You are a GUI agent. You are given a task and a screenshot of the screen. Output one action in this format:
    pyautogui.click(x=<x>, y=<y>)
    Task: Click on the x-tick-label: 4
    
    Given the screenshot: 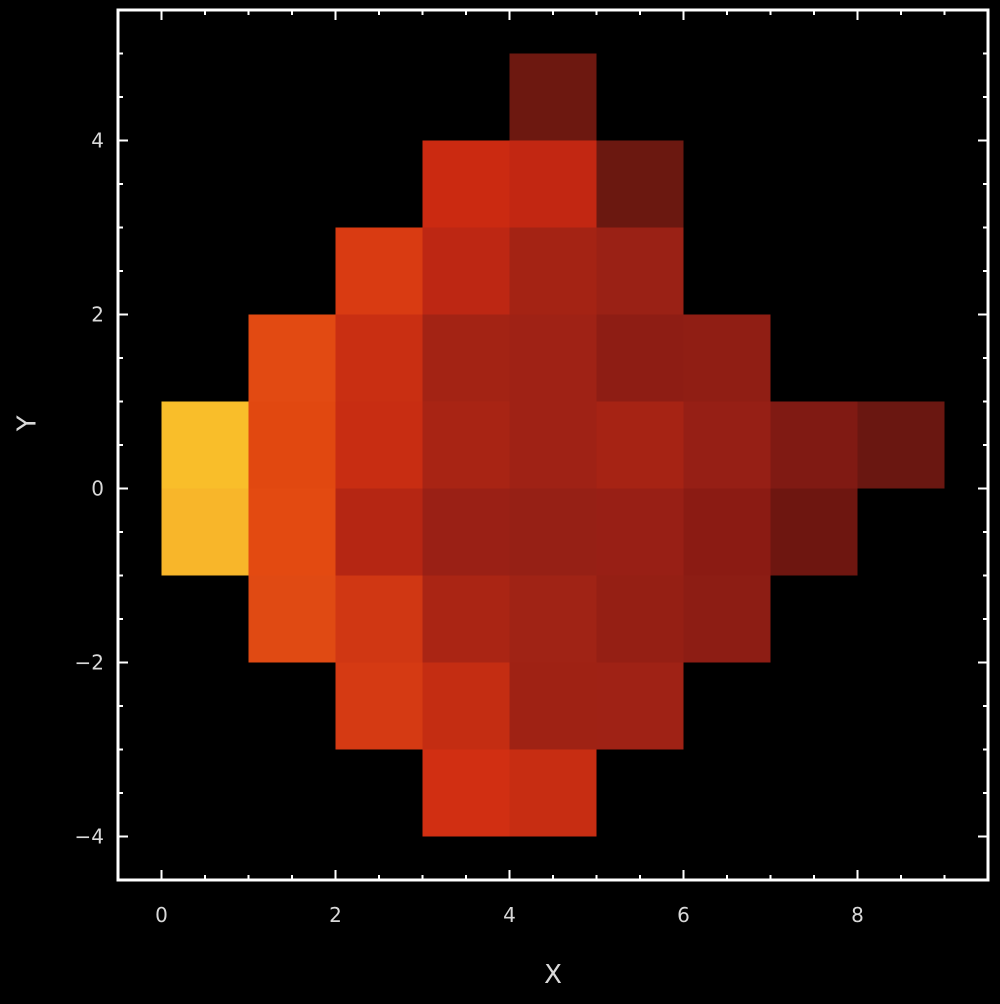 What is the action you would take?
    pyautogui.click(x=509, y=915)
    